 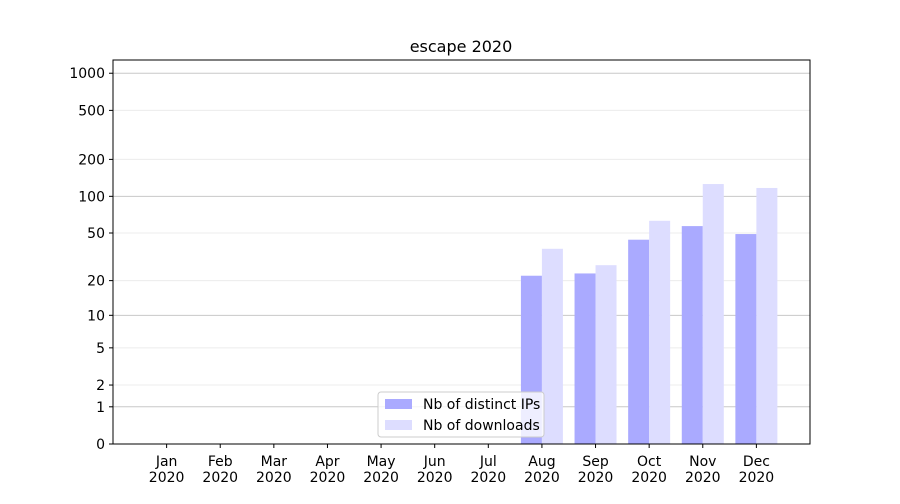 What do you see at coordinates (488, 462) in the screenshot?
I see `x-tick-label: Jul` at bounding box center [488, 462].